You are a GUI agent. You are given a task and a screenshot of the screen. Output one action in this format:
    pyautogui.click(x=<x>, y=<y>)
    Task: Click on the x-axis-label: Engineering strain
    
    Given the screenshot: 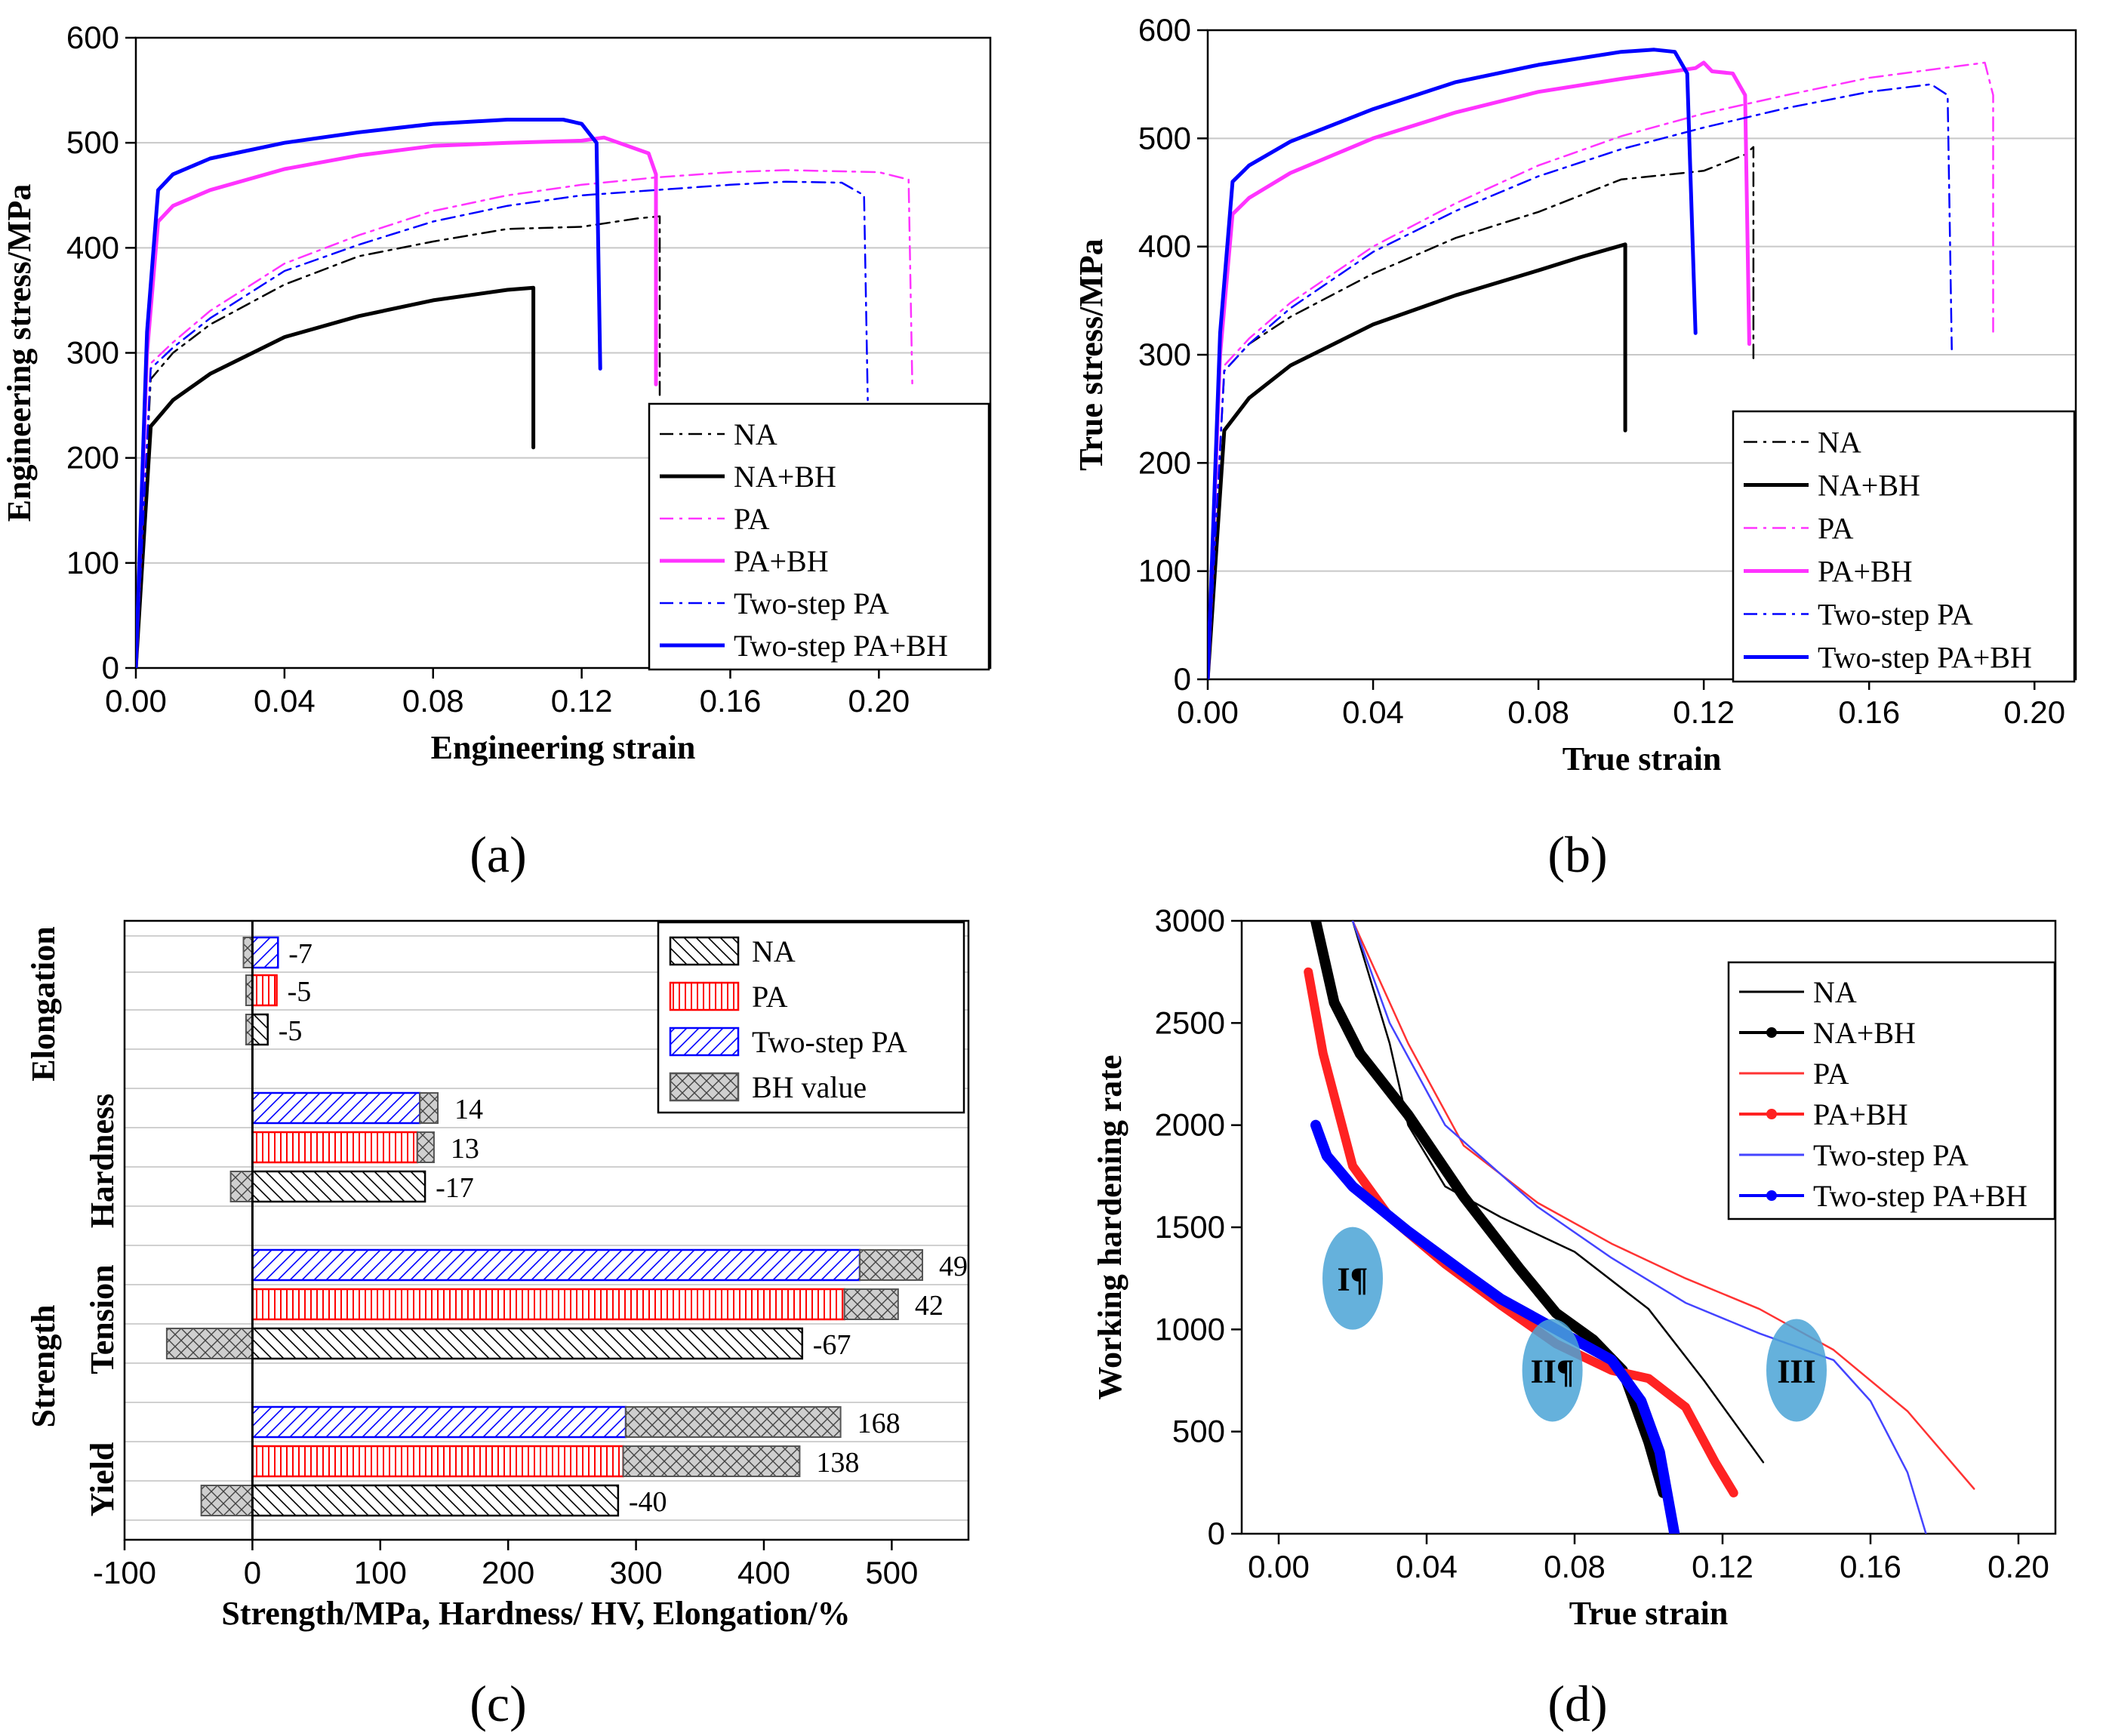 What is the action you would take?
    pyautogui.click(x=563, y=747)
    